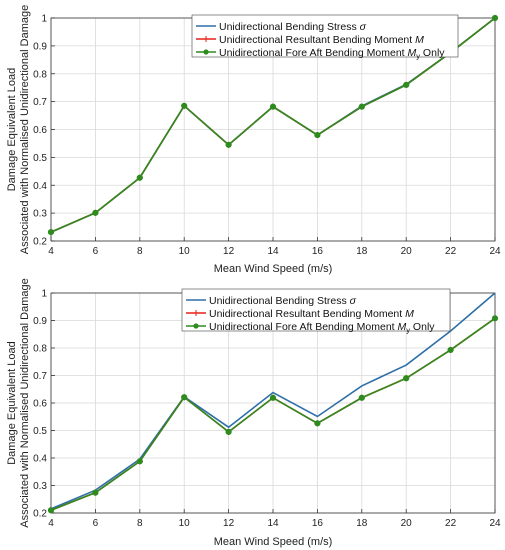 This screenshot has height=550, width=505. What do you see at coordinates (317, 40) in the screenshot?
I see `legend-name: Unidirectional Resultant Bending Moment` at bounding box center [317, 40].